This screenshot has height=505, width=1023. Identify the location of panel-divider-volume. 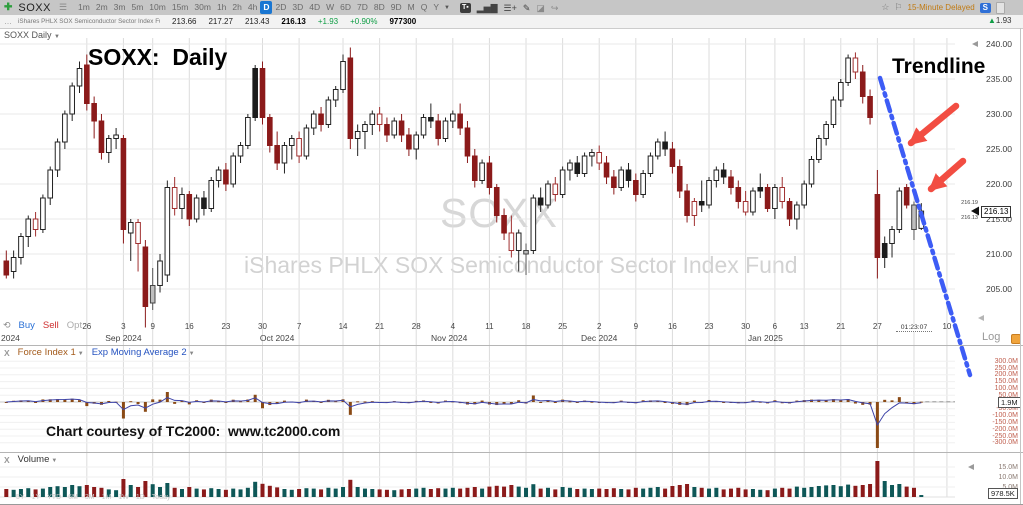
(511, 452).